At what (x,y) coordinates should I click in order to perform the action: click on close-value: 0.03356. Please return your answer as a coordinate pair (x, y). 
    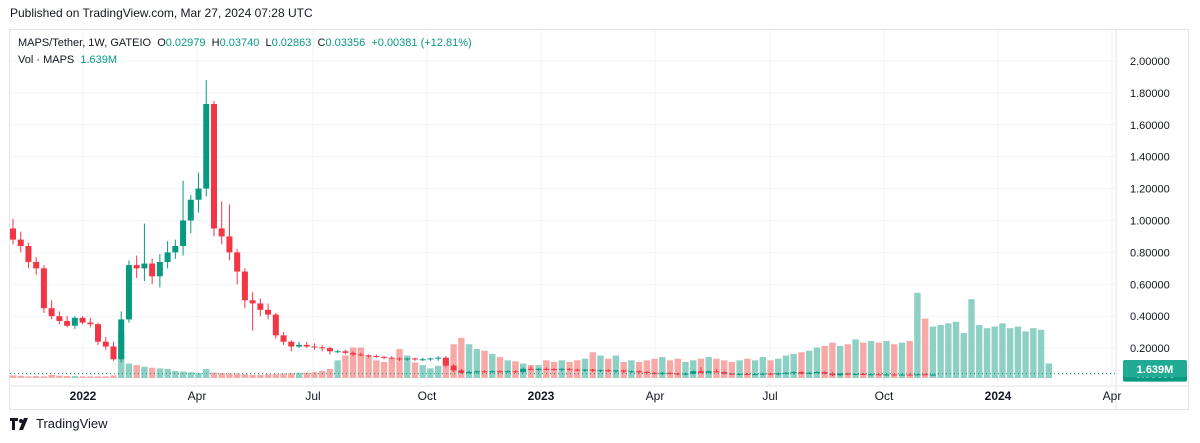
    Looking at the image, I should click on (345, 43).